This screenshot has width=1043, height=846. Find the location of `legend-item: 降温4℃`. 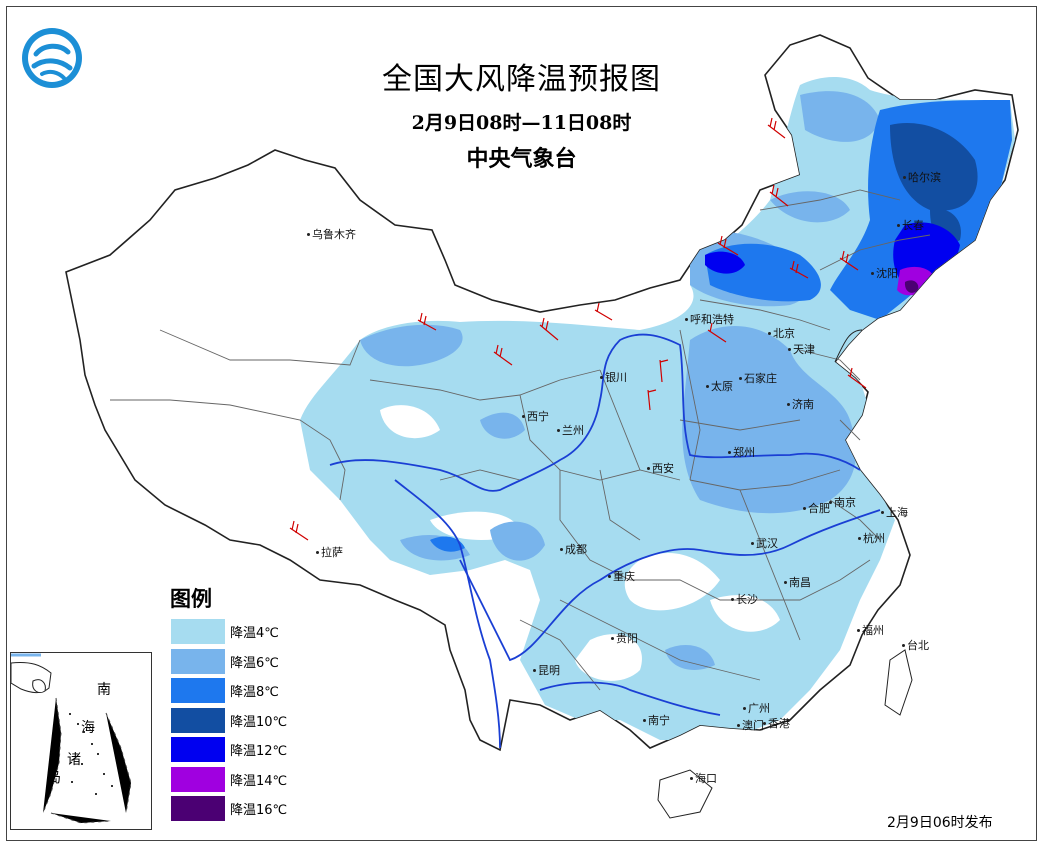

legend-item: 降温4℃ is located at coordinates (228, 632).